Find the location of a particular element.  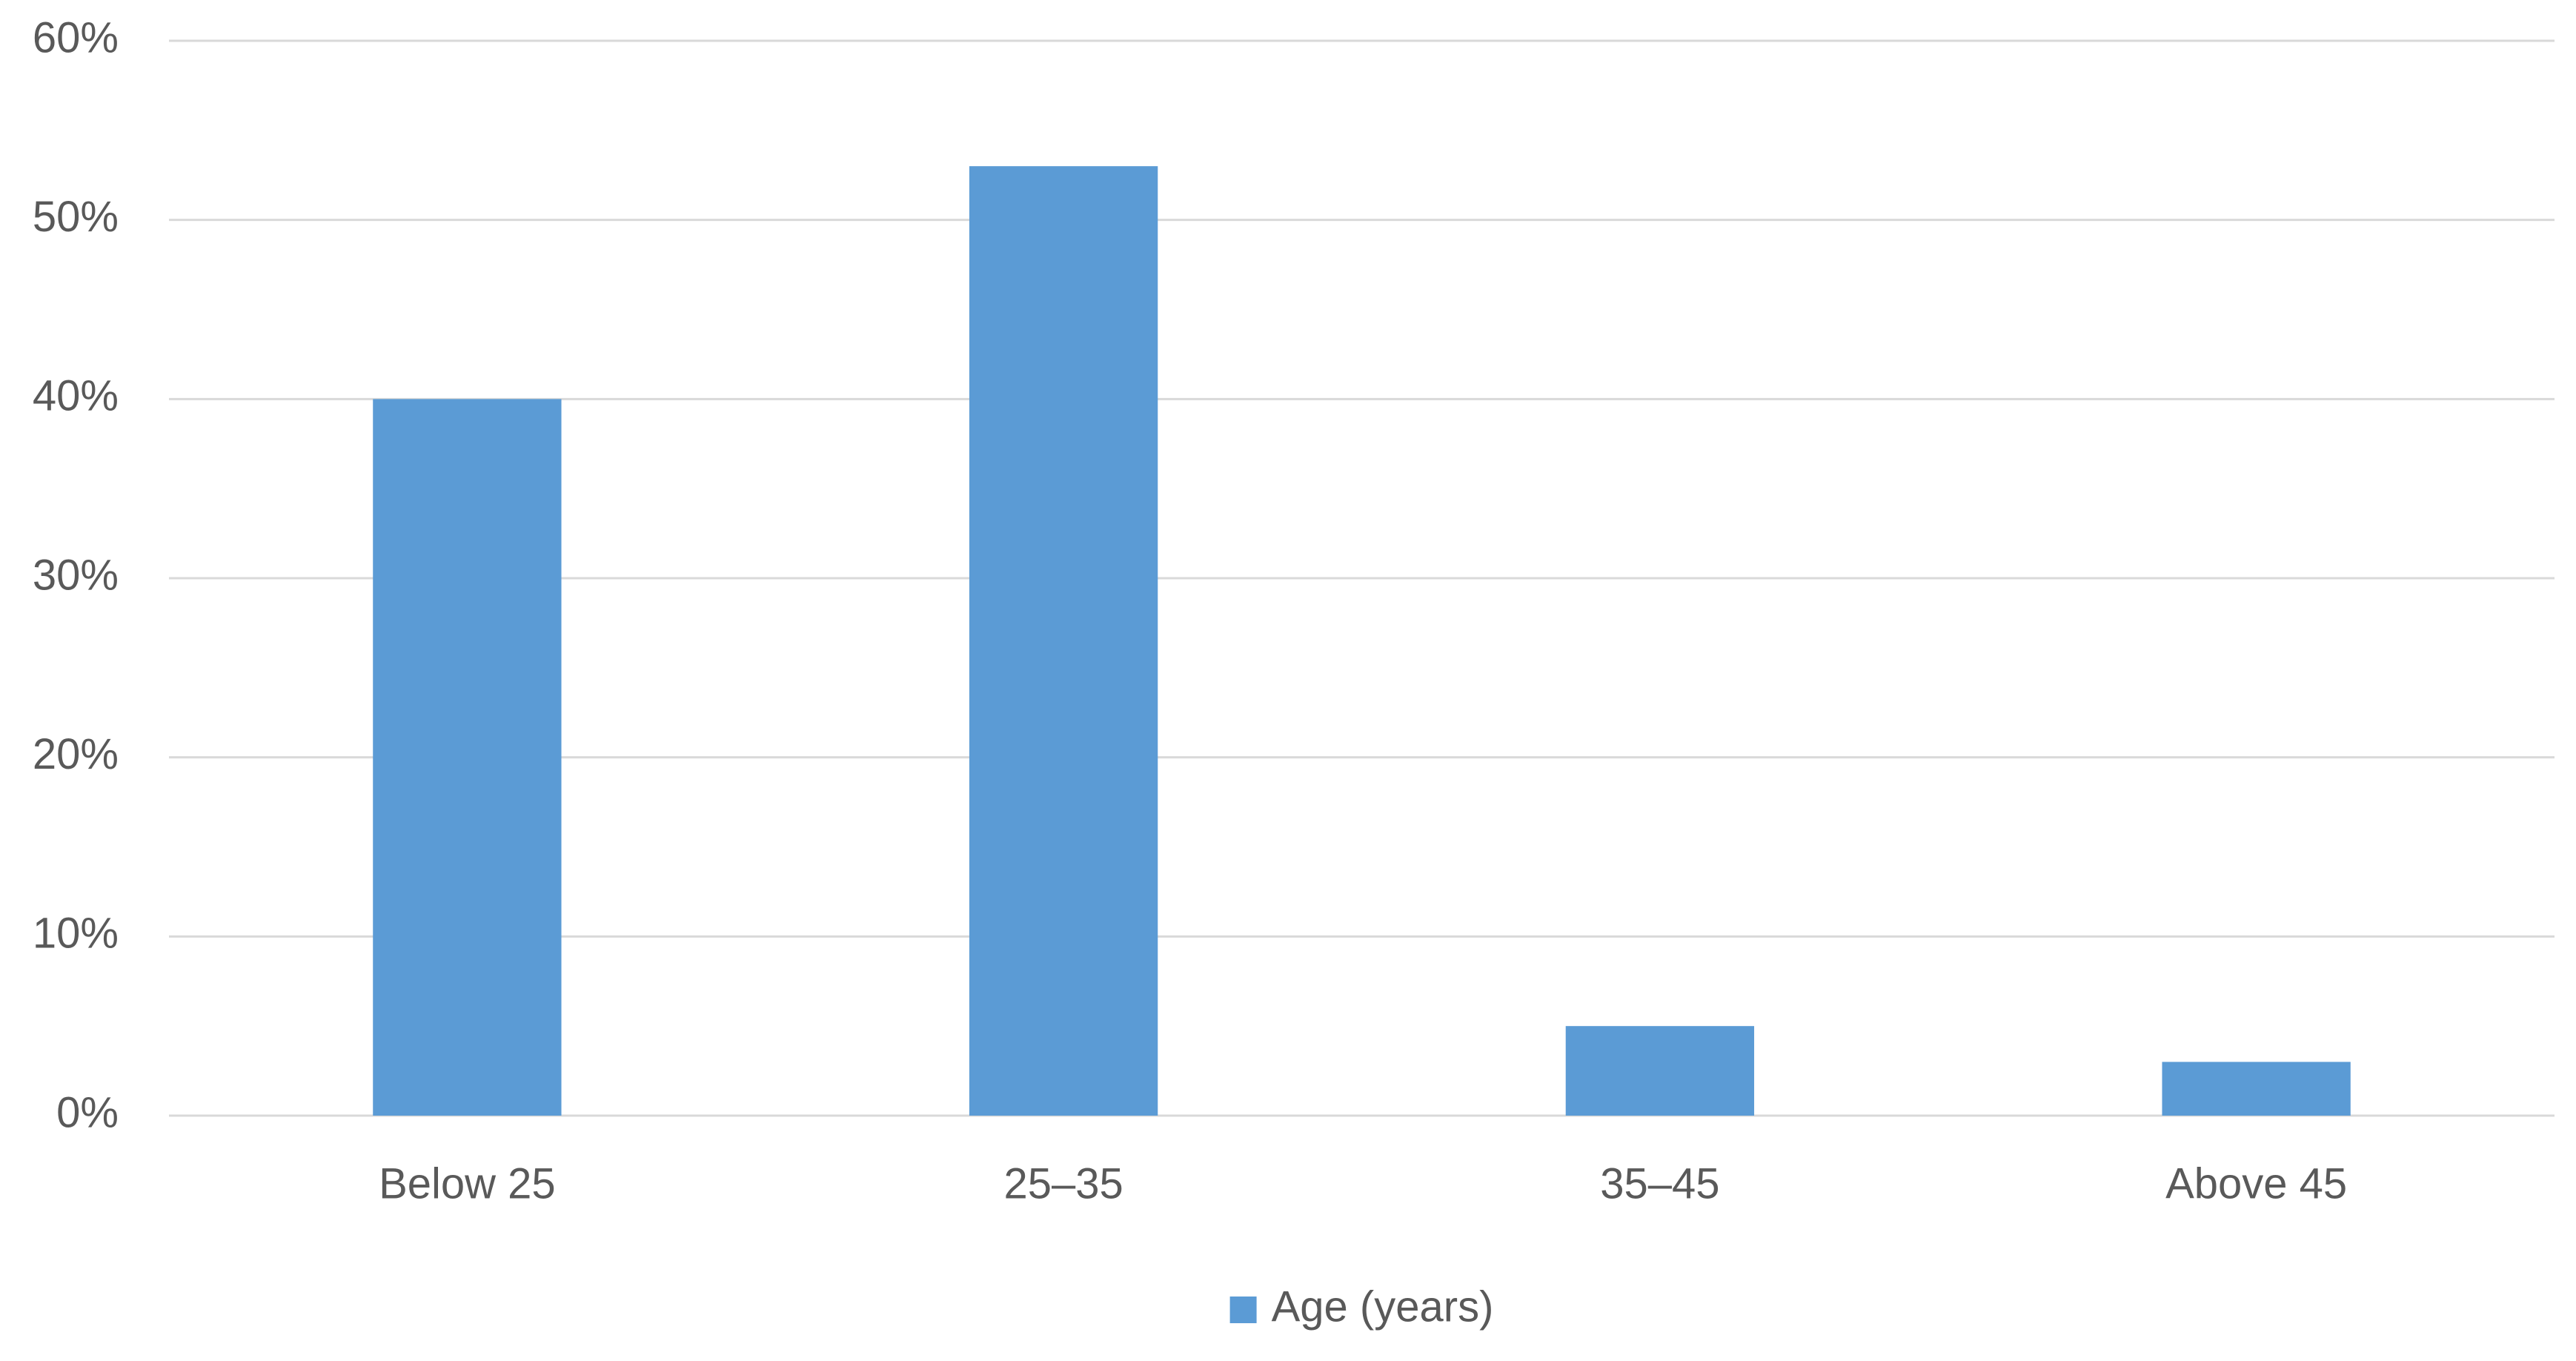

y-tick-label: 20% is located at coordinates (76, 754).